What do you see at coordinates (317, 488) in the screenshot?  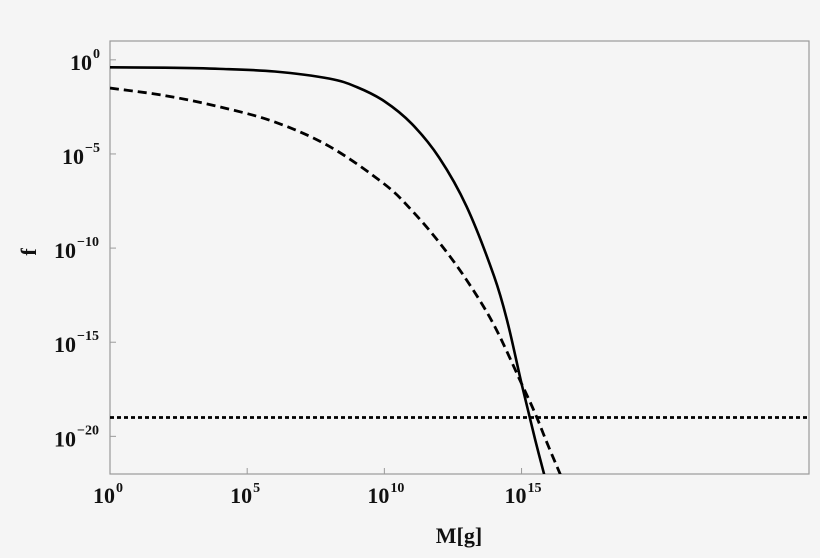 I see `x-axis-ticks: 10 0 10 5 10 10 10 15` at bounding box center [317, 488].